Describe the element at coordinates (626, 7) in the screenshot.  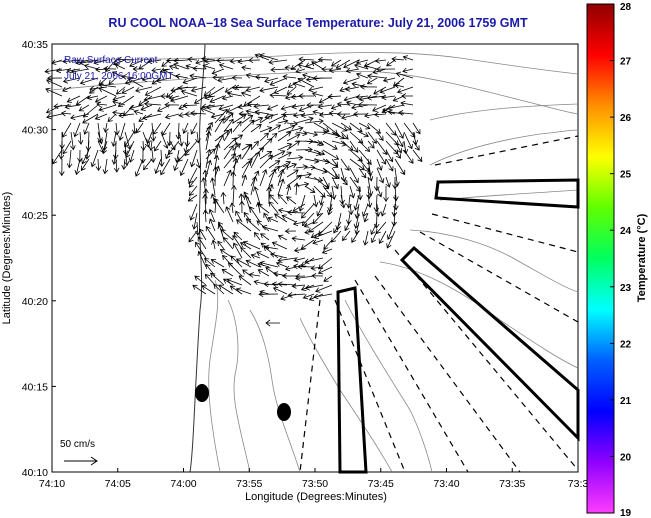
I see `colorbar-tick-label: 28` at that location.